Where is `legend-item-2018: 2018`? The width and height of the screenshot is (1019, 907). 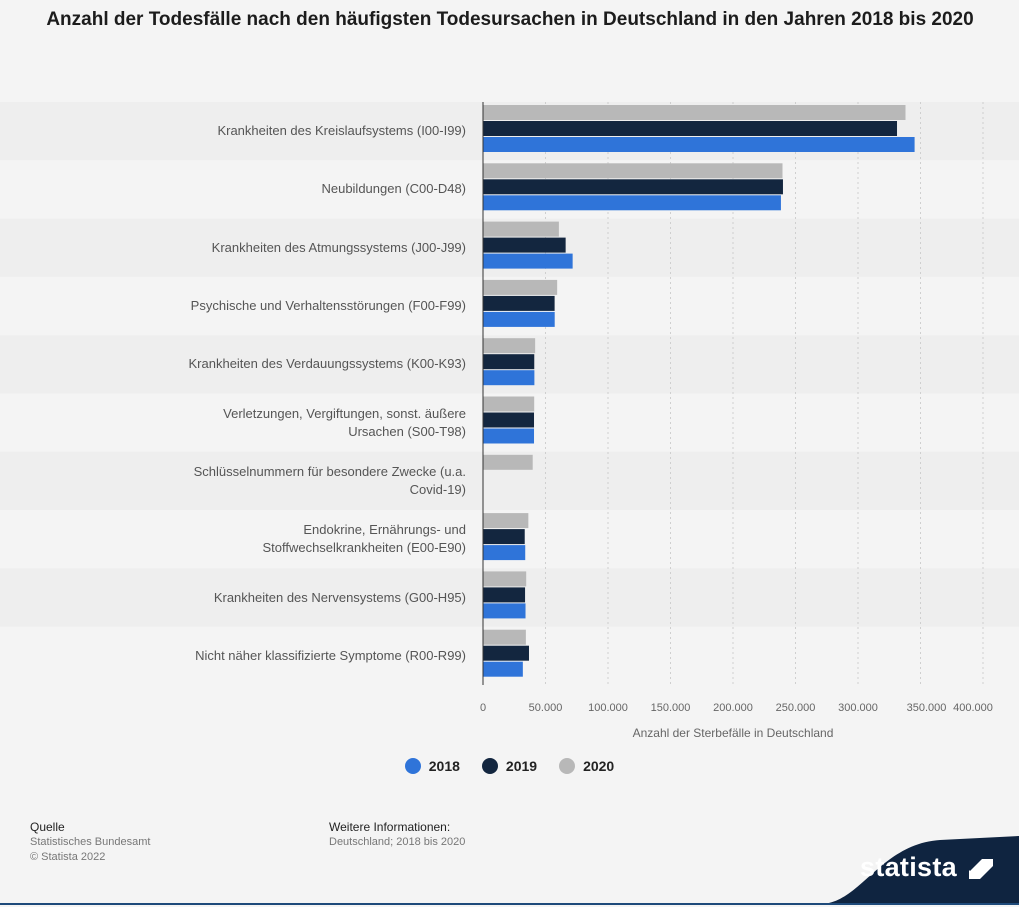
legend-item-2018: 2018 is located at coordinates (432, 766).